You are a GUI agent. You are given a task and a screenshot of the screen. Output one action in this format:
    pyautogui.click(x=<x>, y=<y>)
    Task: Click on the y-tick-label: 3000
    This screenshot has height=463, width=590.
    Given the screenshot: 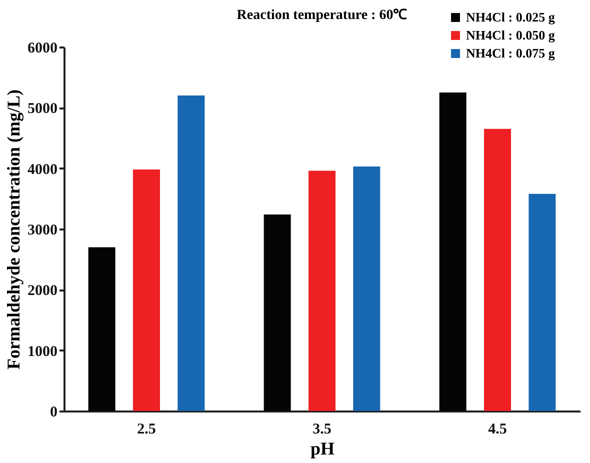 What is the action you would take?
    pyautogui.click(x=43, y=230)
    